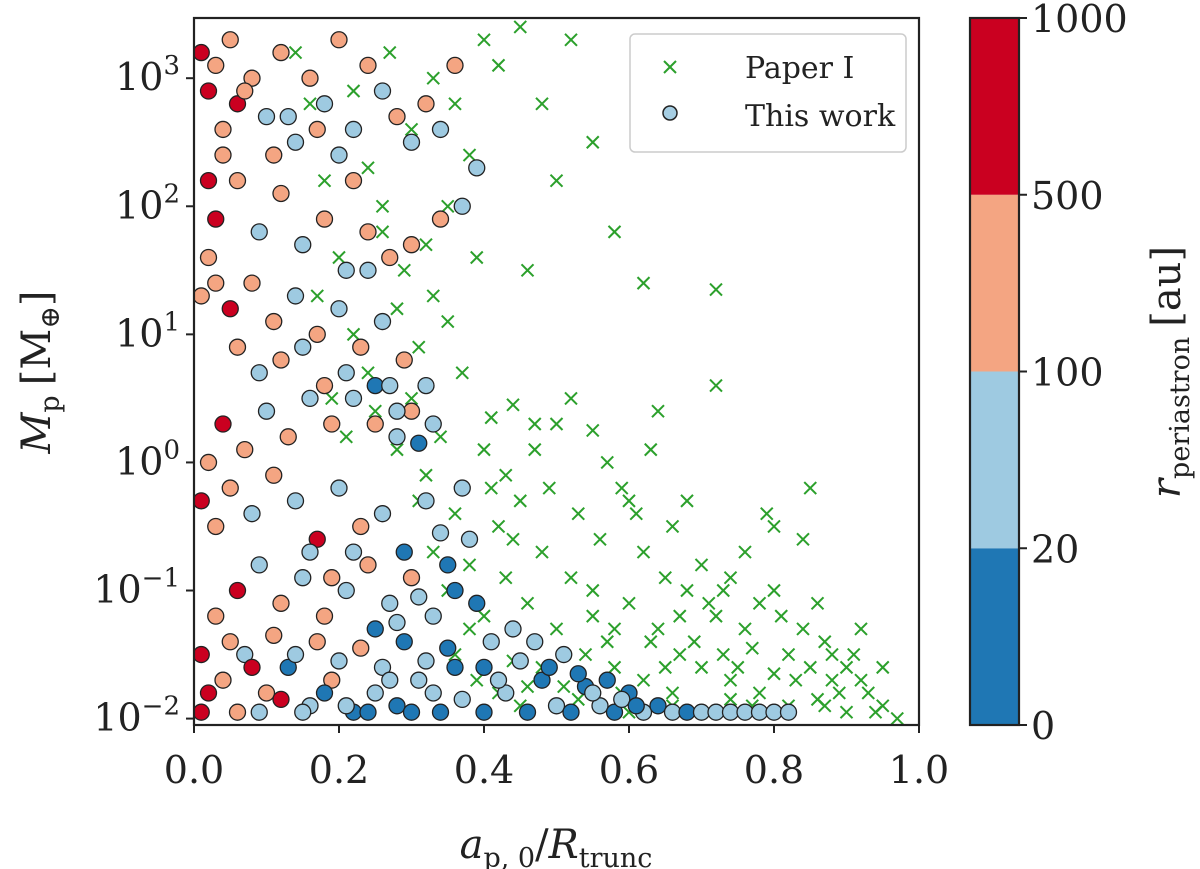 The image size is (1200, 869). Describe the element at coordinates (484, 770) in the screenshot. I see `x-tick-label: 0.4` at that location.